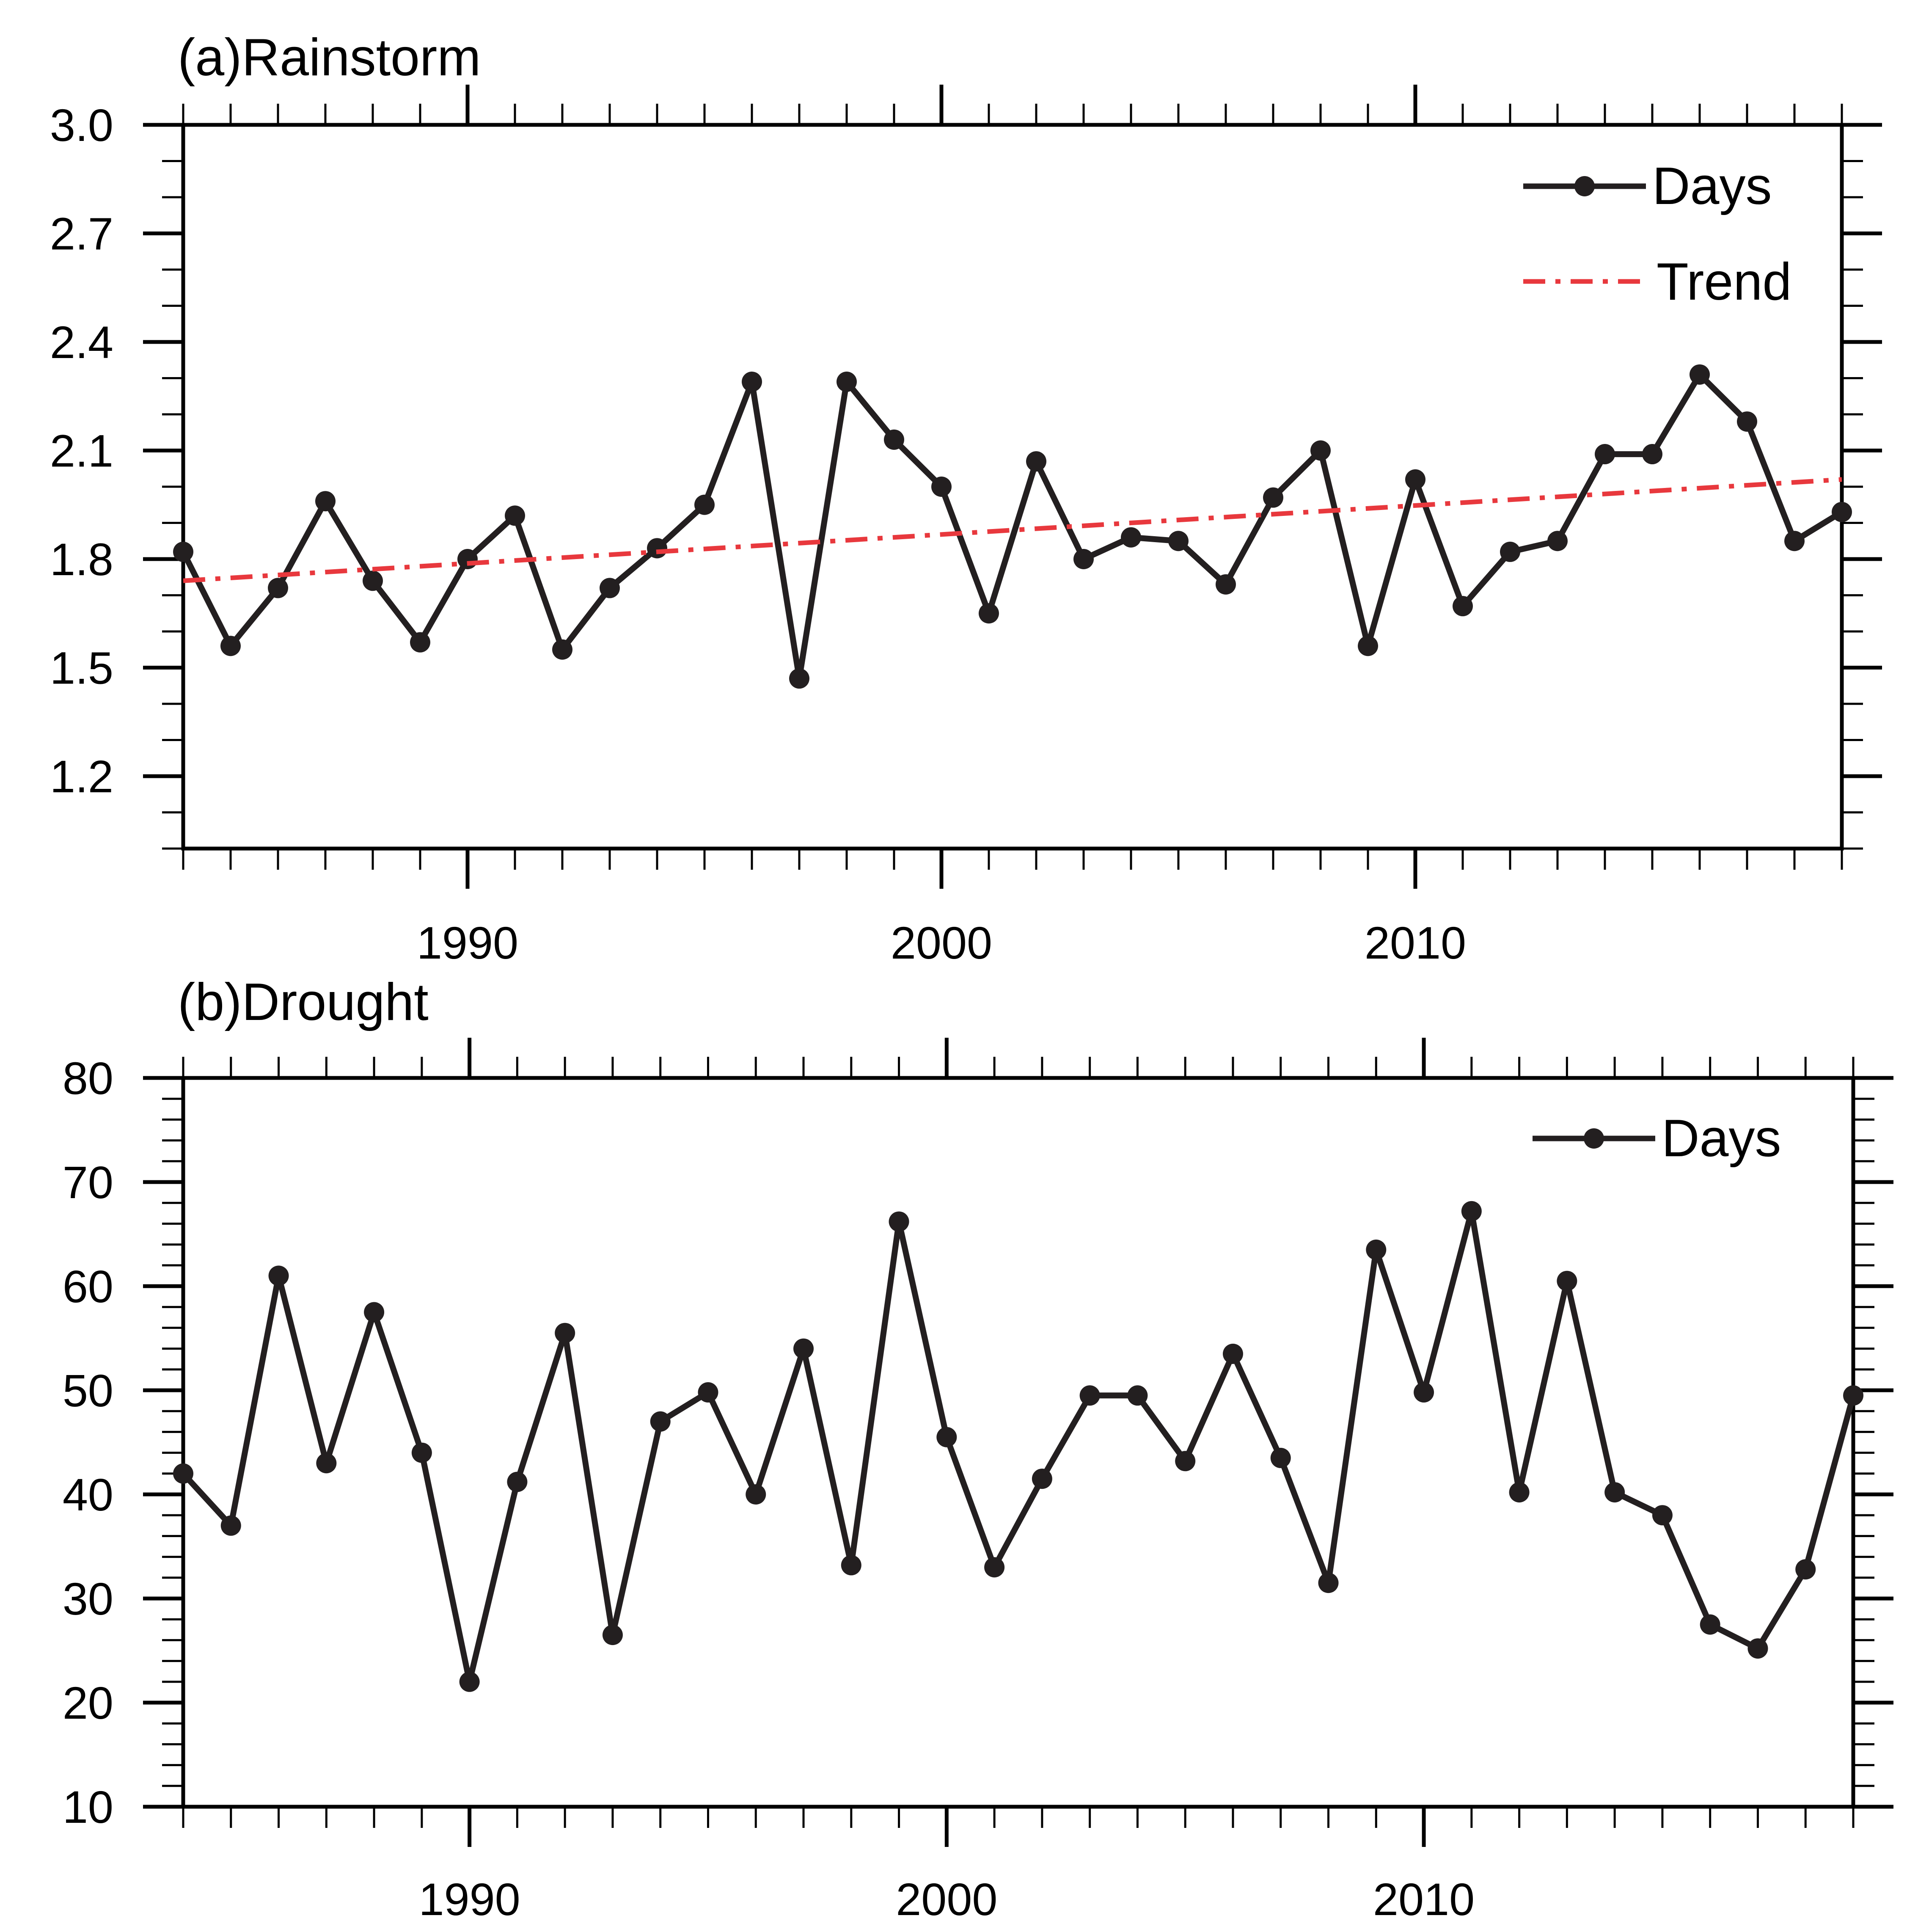  I want to click on rainstorm-y-tick-label: 1.5, so click(81, 668).